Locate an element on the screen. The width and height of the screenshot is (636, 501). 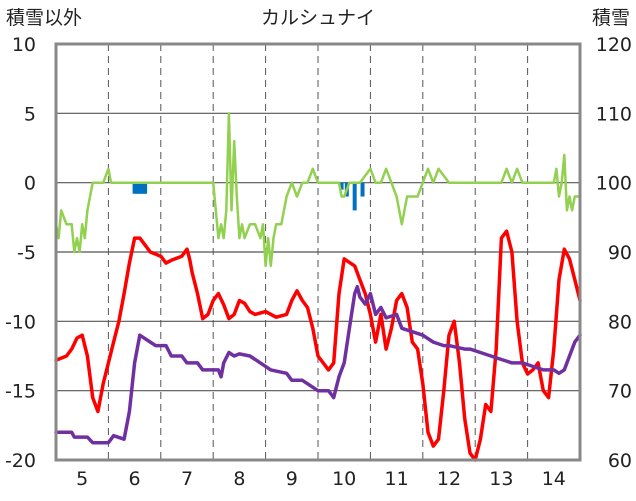
y-left-tick-label: 0 is located at coordinates (30, 184).